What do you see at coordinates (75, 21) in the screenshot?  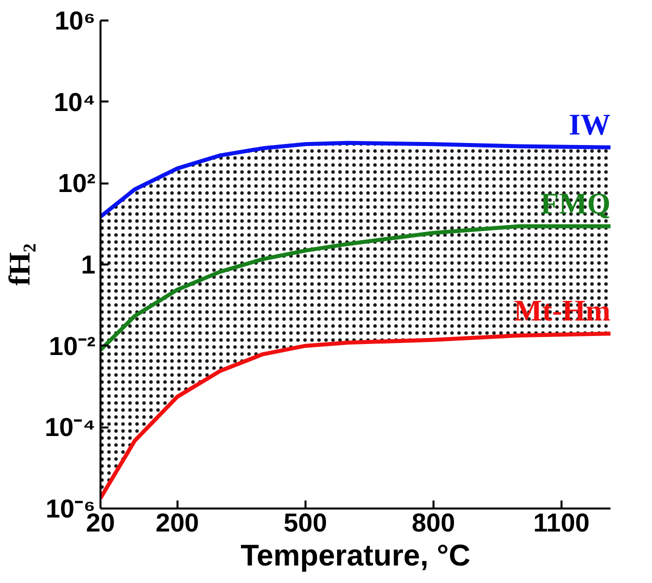 I see `y-tick-label: 10⁶` at bounding box center [75, 21].